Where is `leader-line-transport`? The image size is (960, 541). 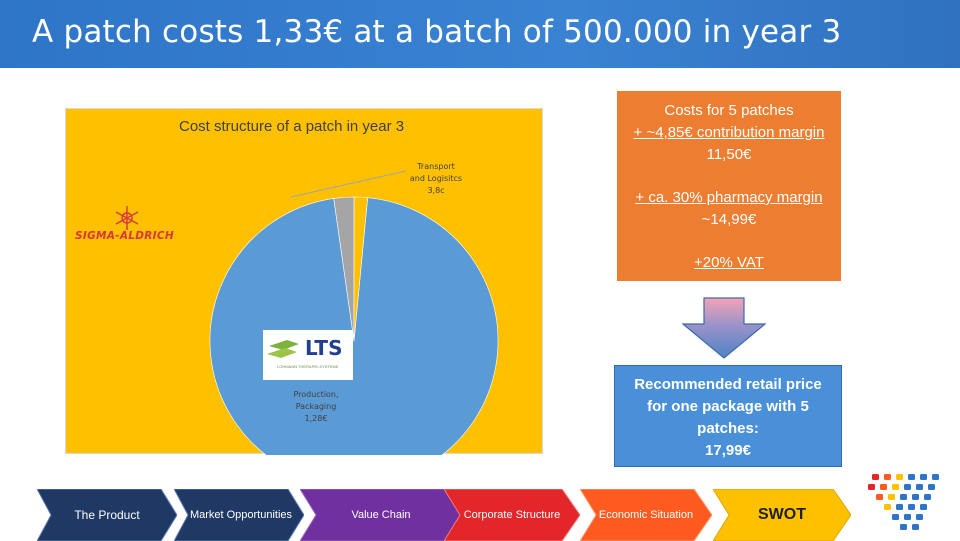 leader-line-transport is located at coordinates (348, 184).